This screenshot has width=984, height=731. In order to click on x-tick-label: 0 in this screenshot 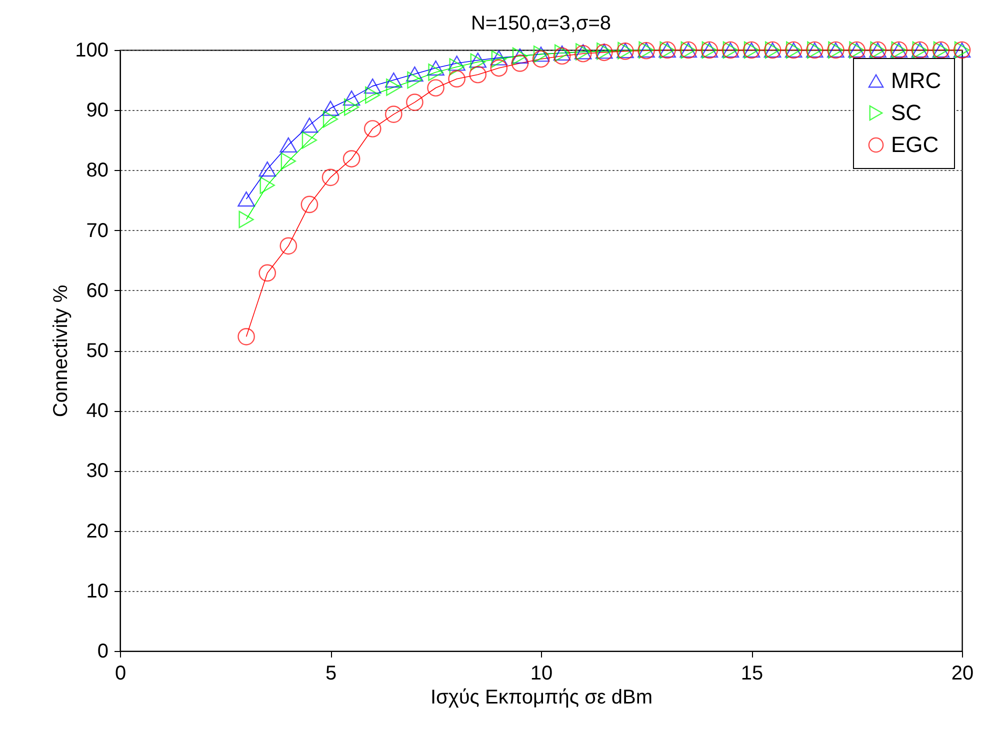, I will do `click(120, 673)`.